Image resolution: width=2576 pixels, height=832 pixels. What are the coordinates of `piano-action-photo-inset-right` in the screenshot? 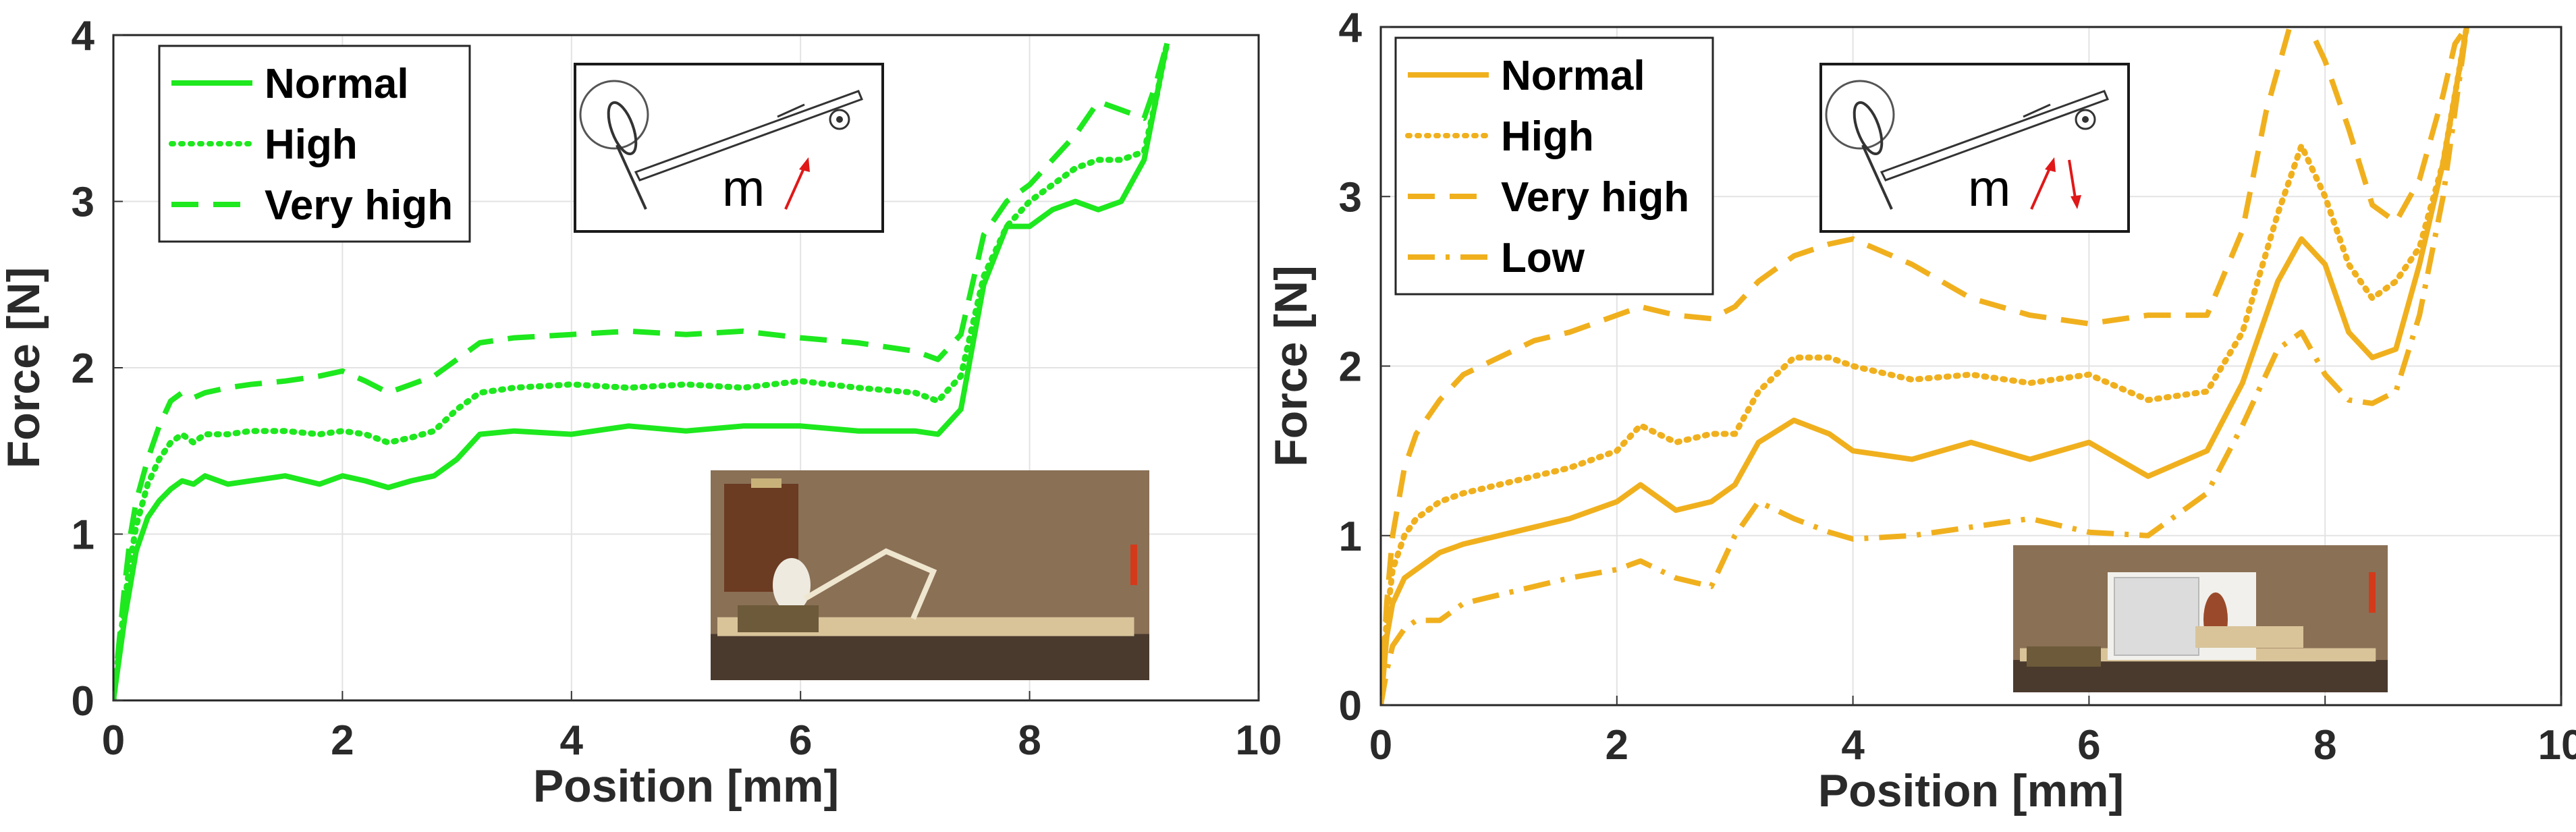 It's located at (2200, 618).